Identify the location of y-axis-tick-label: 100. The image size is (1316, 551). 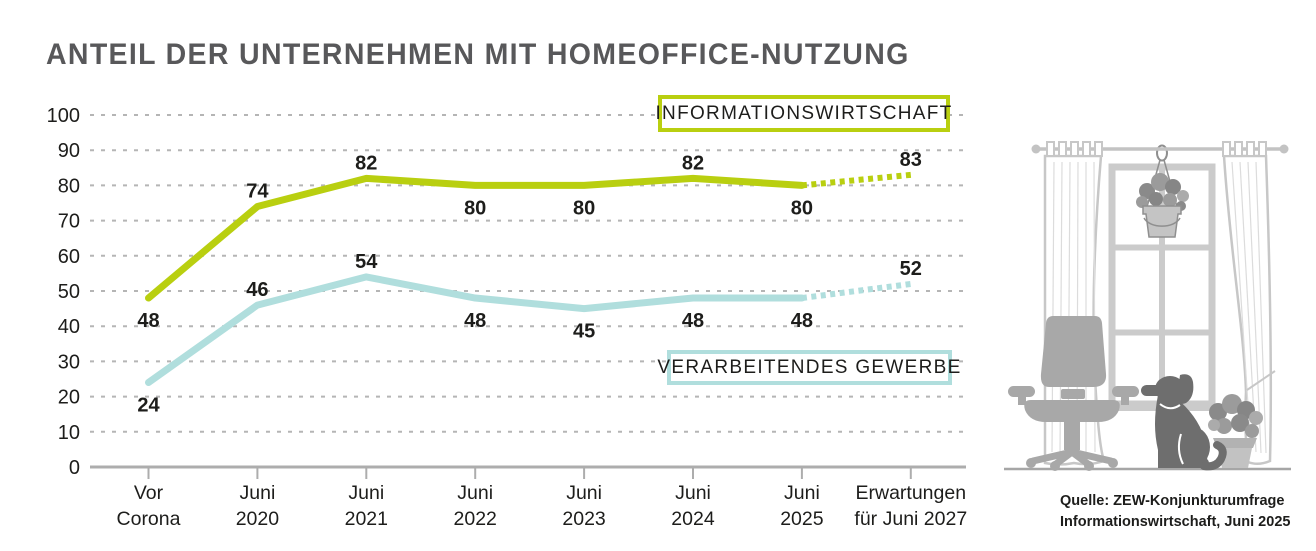
(63, 116).